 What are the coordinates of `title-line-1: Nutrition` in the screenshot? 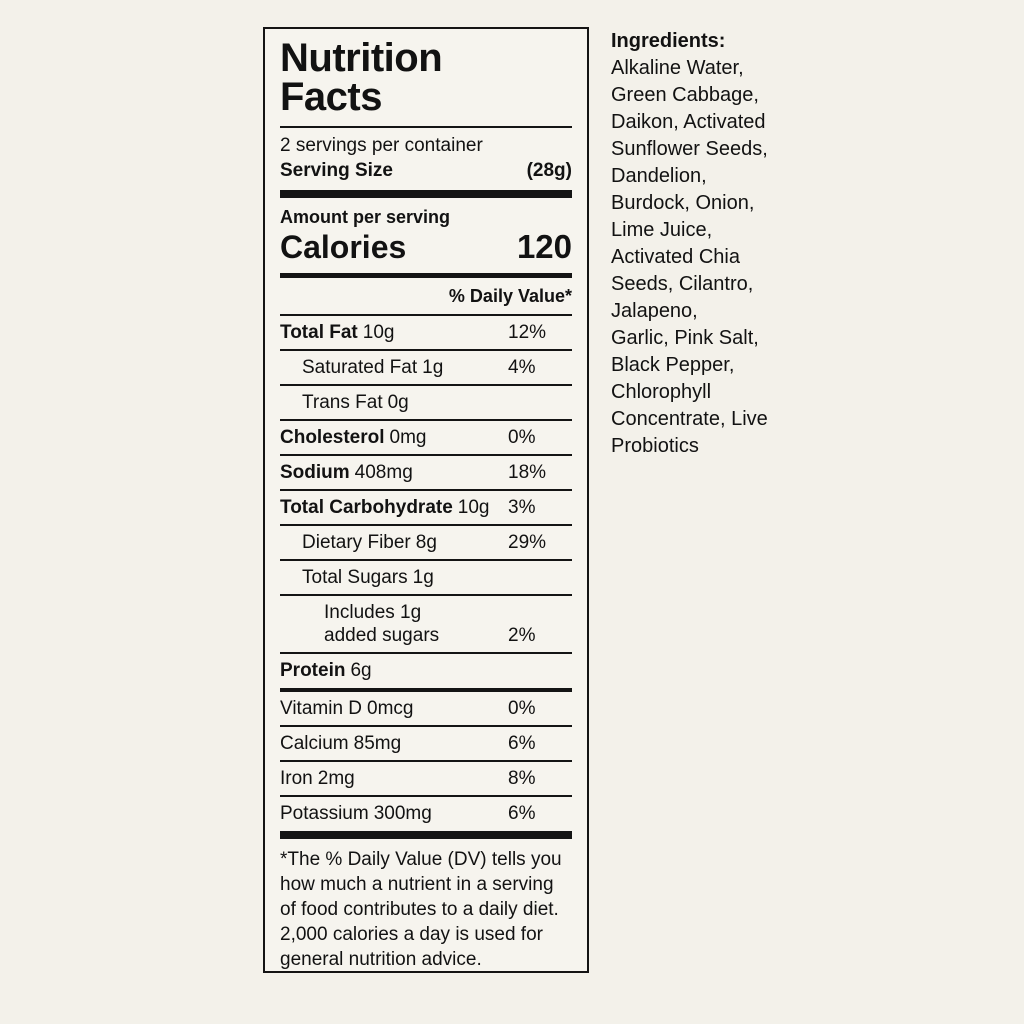 It's located at (361, 58).